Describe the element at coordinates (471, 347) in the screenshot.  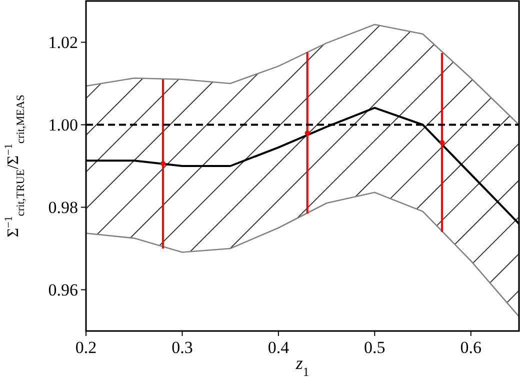
I see `x-tick-label: 0.6` at that location.